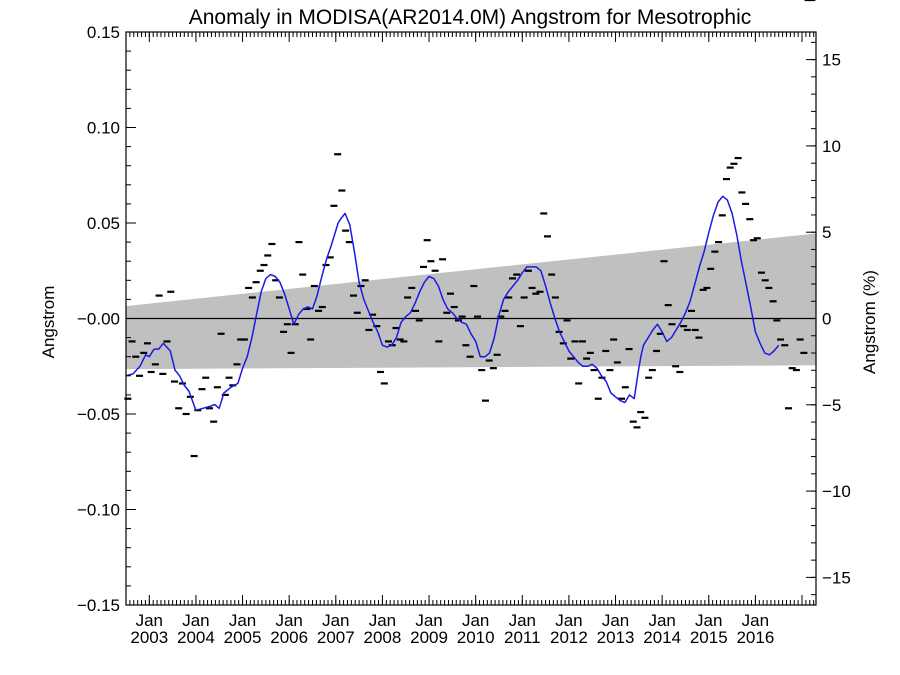  Describe the element at coordinates (243, 637) in the screenshot. I see `x-tick-year-label: 2005` at that location.